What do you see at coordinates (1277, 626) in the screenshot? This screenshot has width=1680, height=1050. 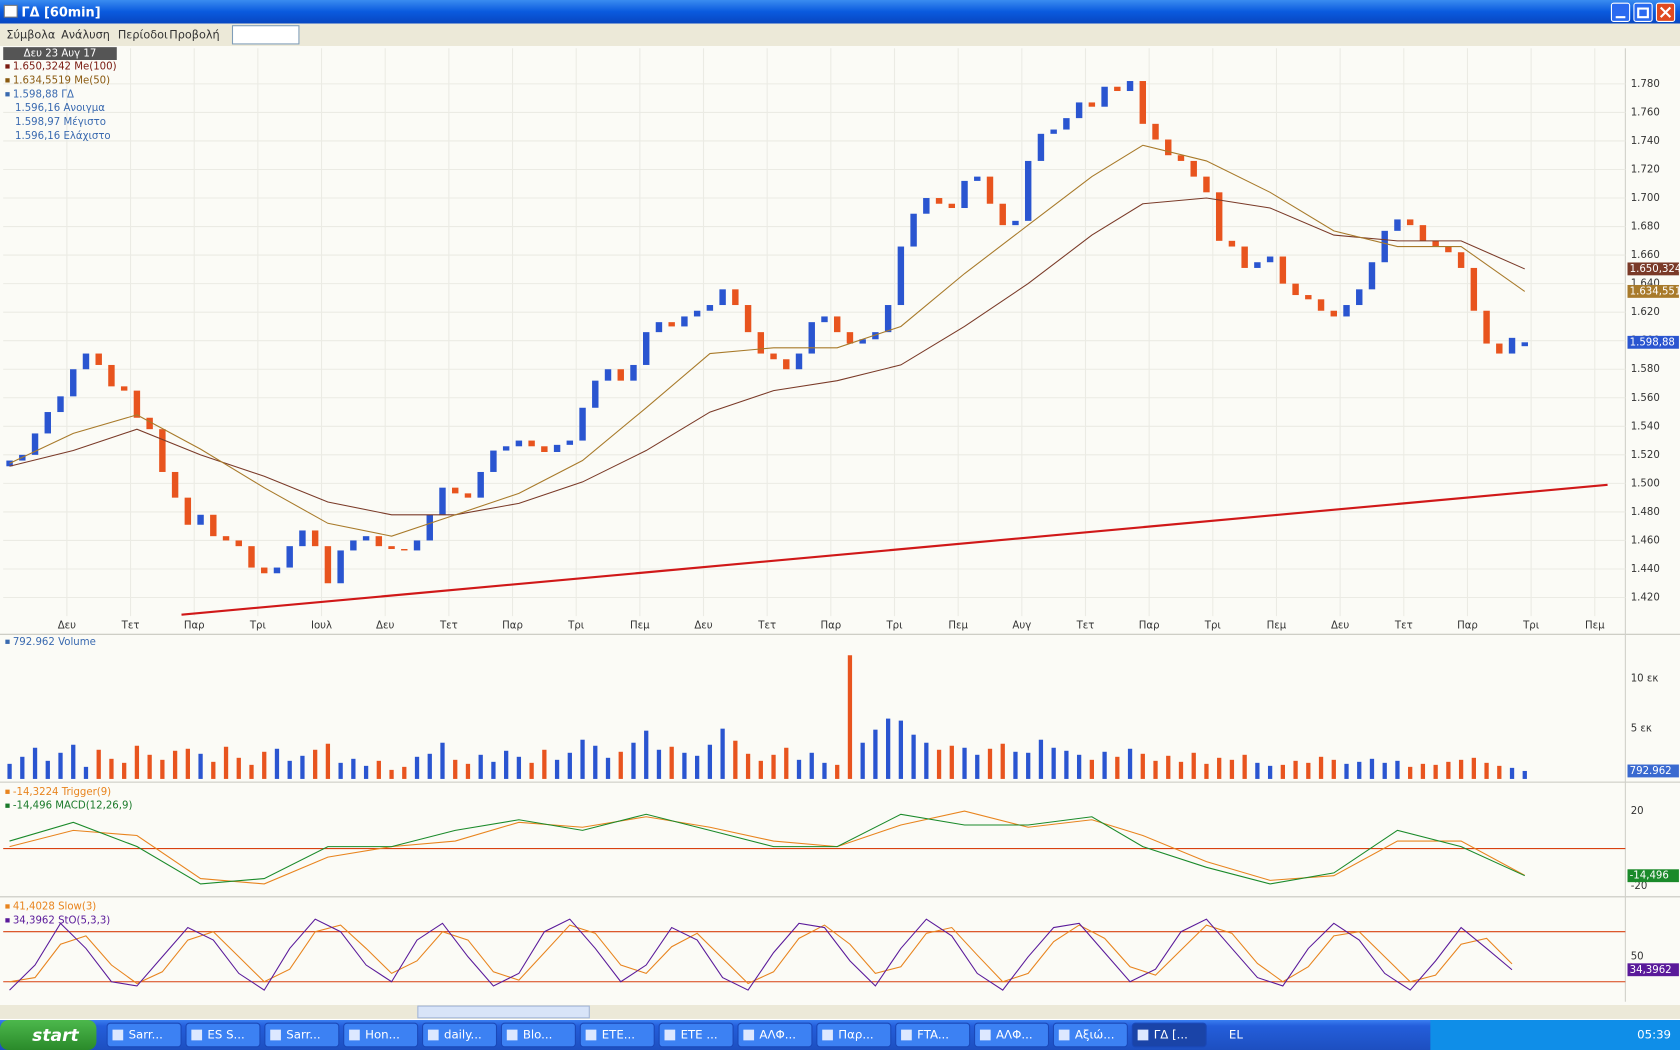 I see `x-tick-label: Πεμ` at bounding box center [1277, 626].